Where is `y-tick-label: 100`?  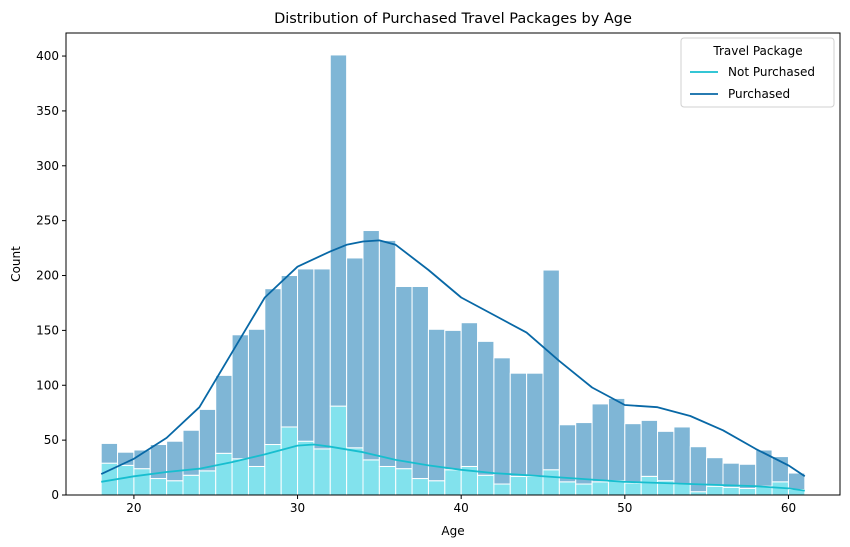
y-tick-label: 100 is located at coordinates (47, 385).